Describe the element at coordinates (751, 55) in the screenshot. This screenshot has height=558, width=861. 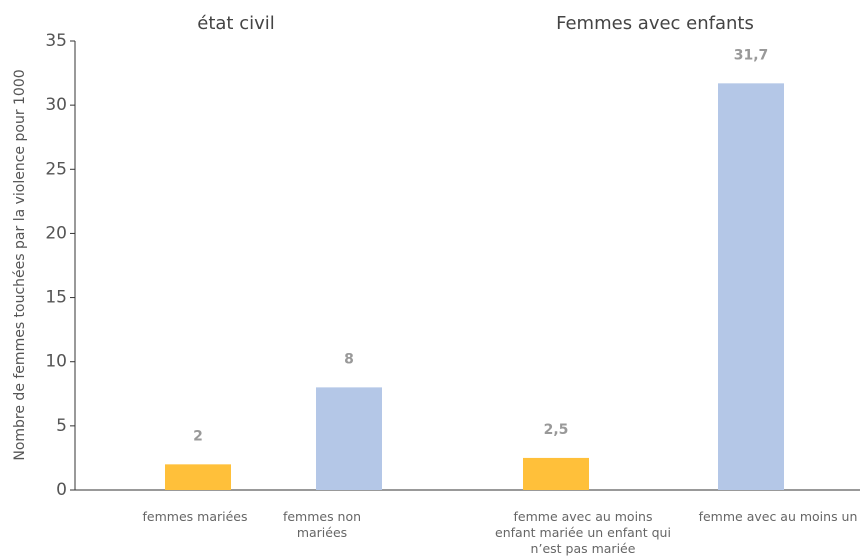
I see `value-label: 31,7` at that location.